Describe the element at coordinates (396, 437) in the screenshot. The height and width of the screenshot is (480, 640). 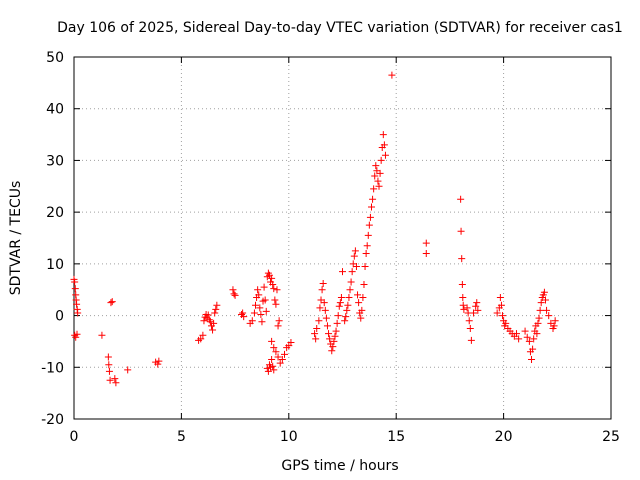
I see `x-tick-label: 15` at that location.